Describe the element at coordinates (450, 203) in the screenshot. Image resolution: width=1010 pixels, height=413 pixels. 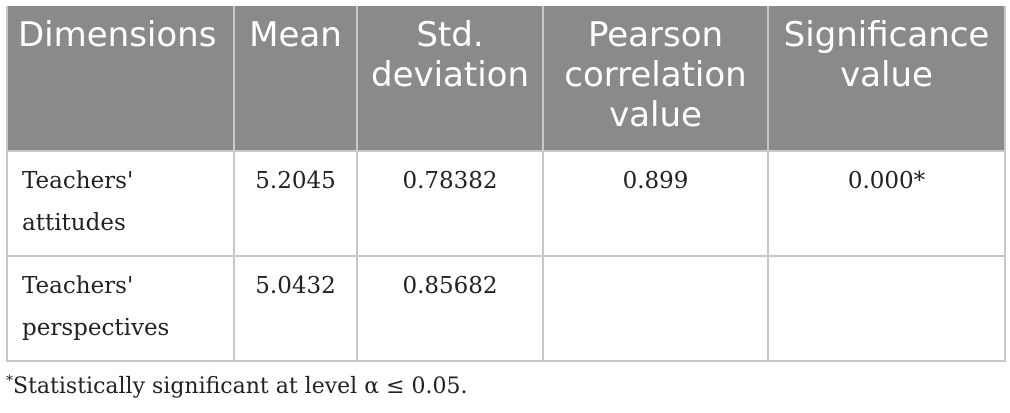
I see `cell-std-deviation: 0.78382` at that location.